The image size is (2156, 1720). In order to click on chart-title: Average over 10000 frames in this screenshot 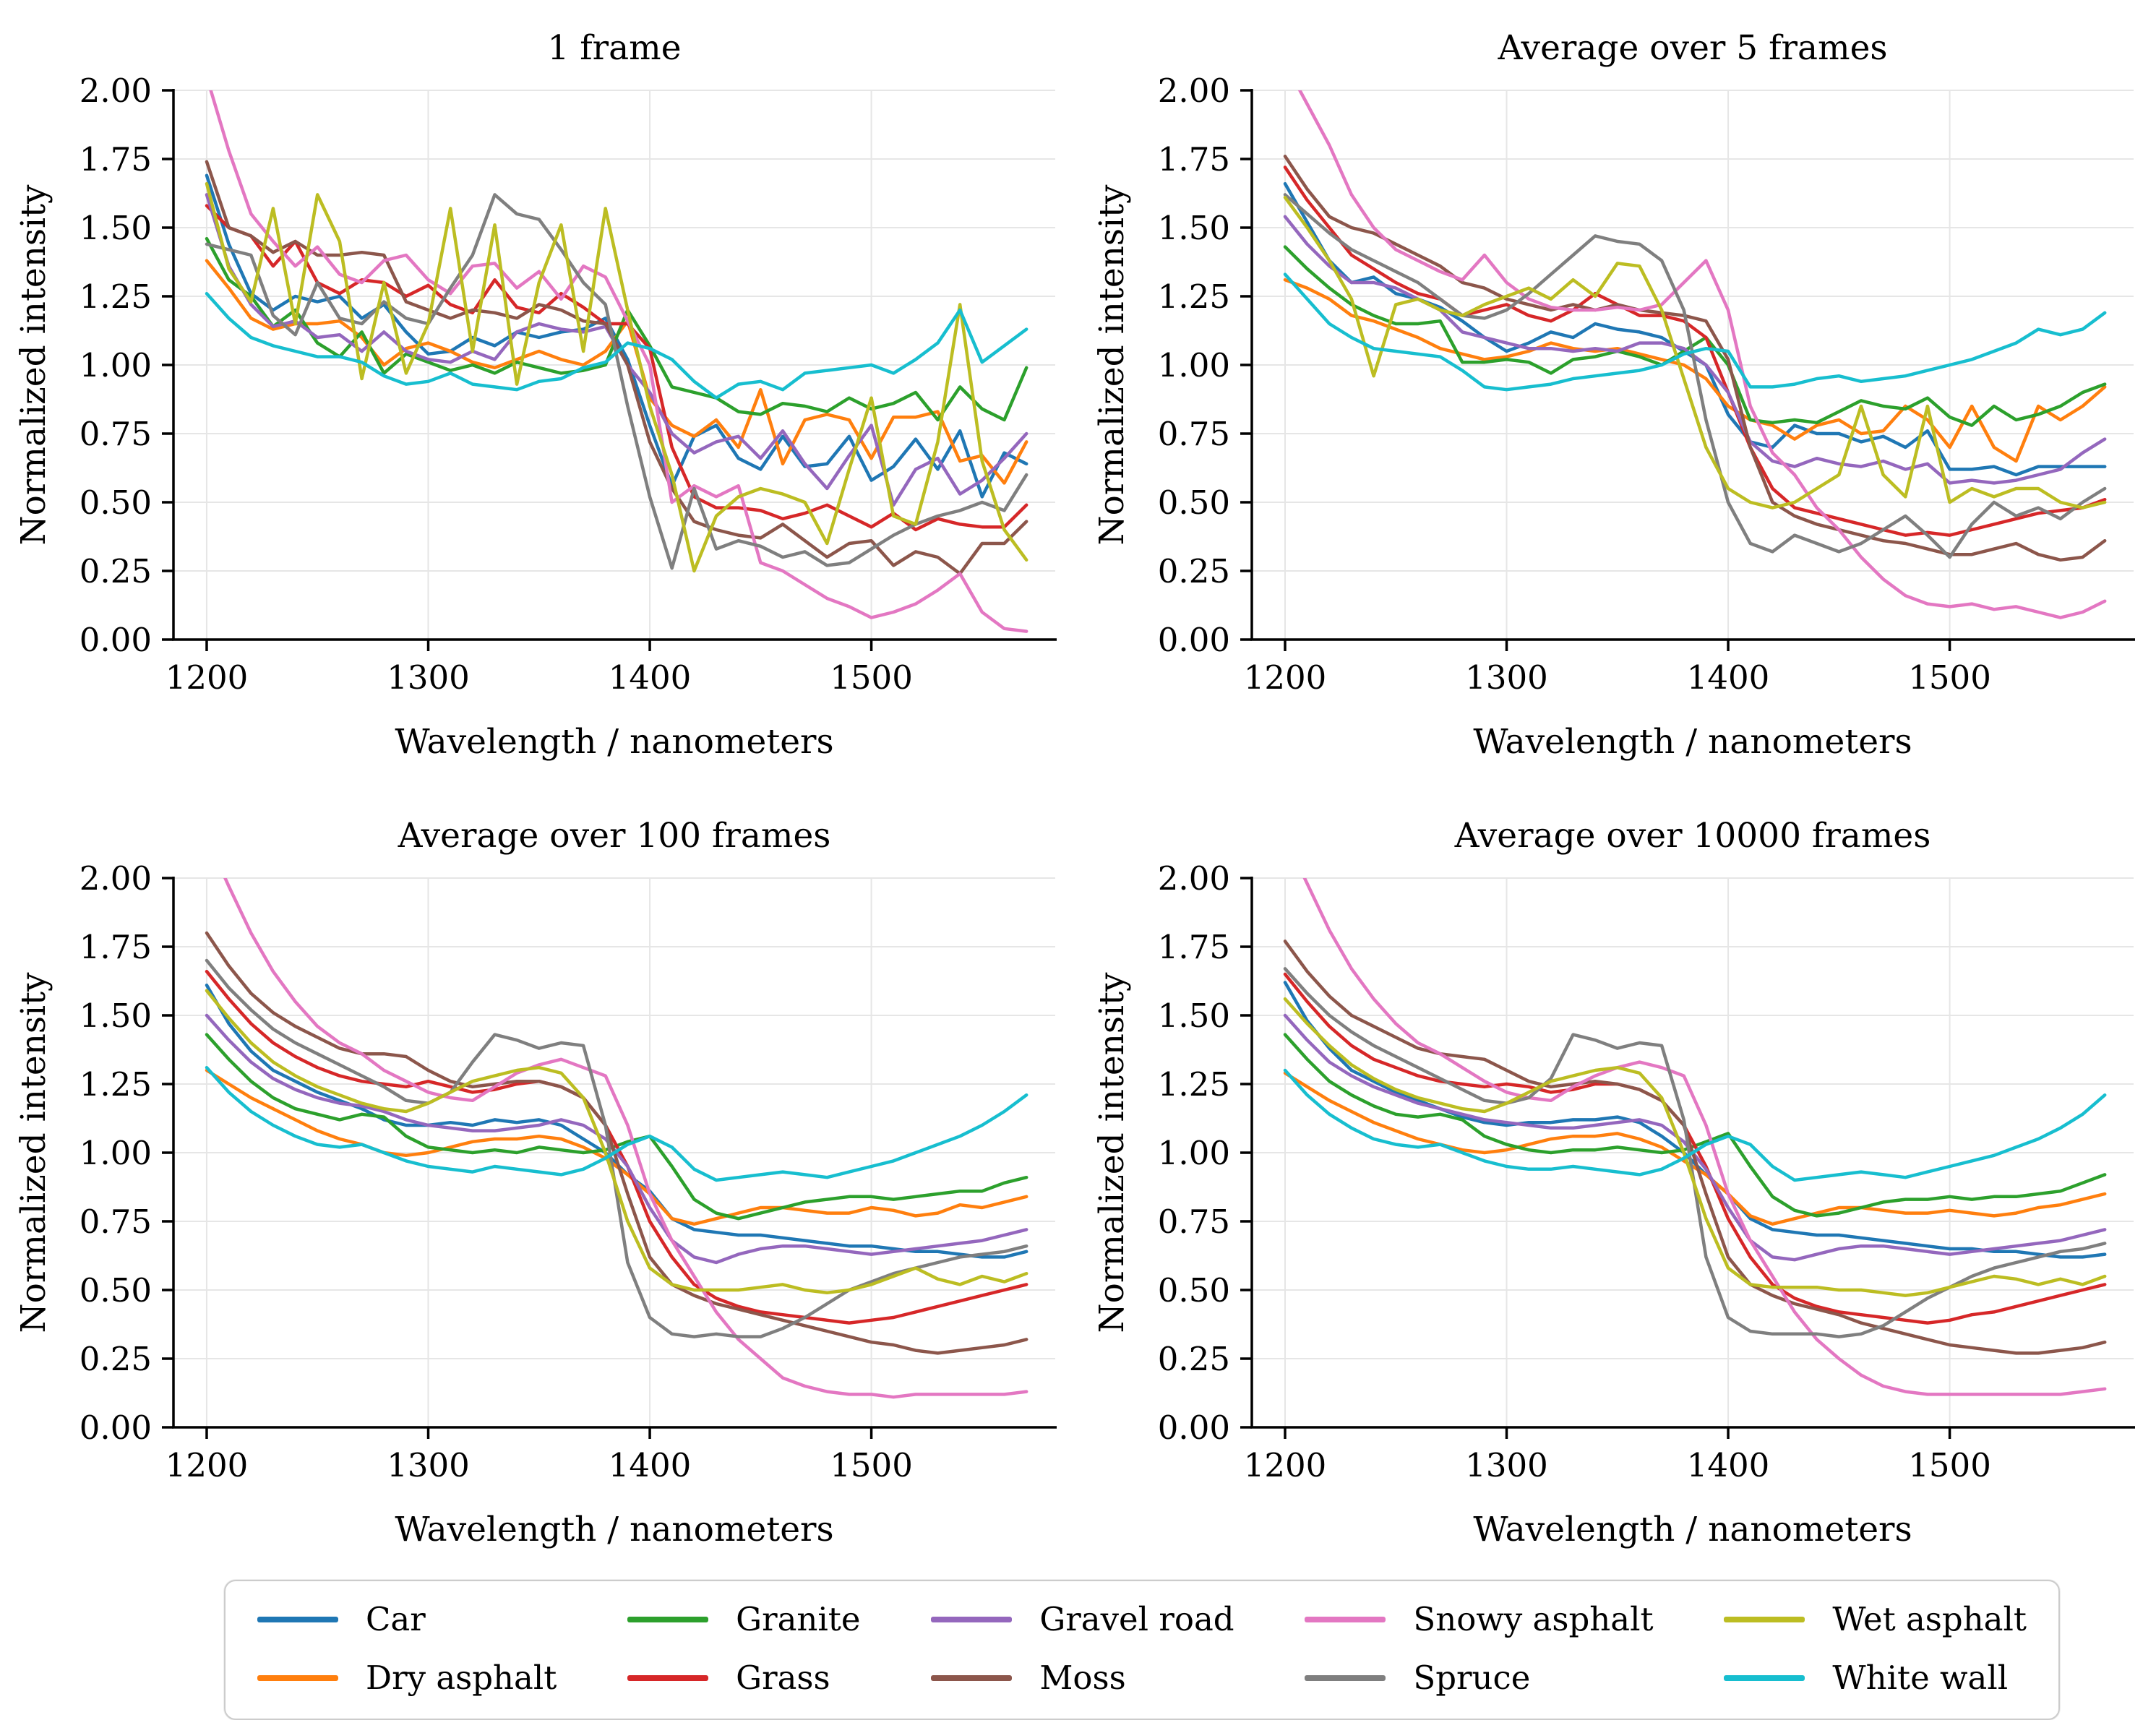, I will do `click(1693, 836)`.